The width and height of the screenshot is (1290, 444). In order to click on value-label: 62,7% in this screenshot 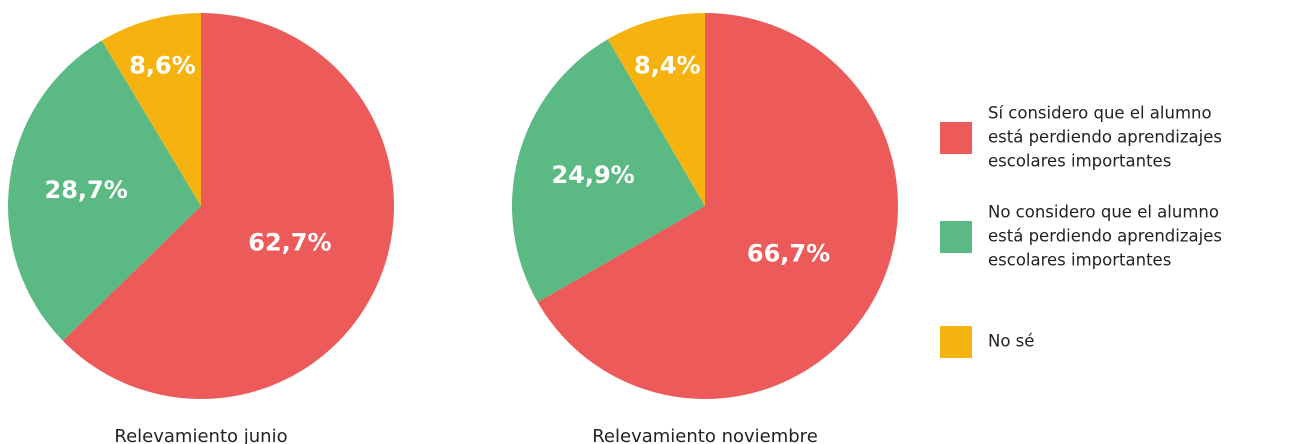, I will do `click(289, 242)`.